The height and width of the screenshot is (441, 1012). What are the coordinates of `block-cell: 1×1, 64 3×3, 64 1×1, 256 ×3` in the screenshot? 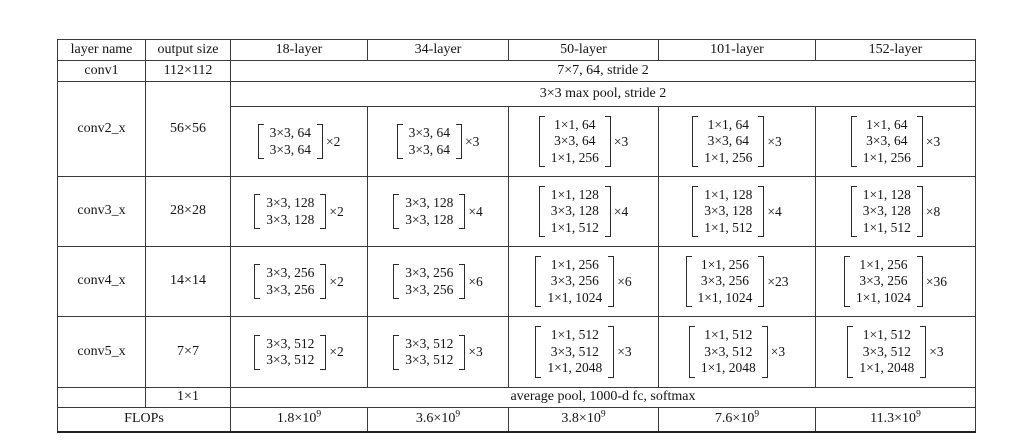 It's located at (583, 141).